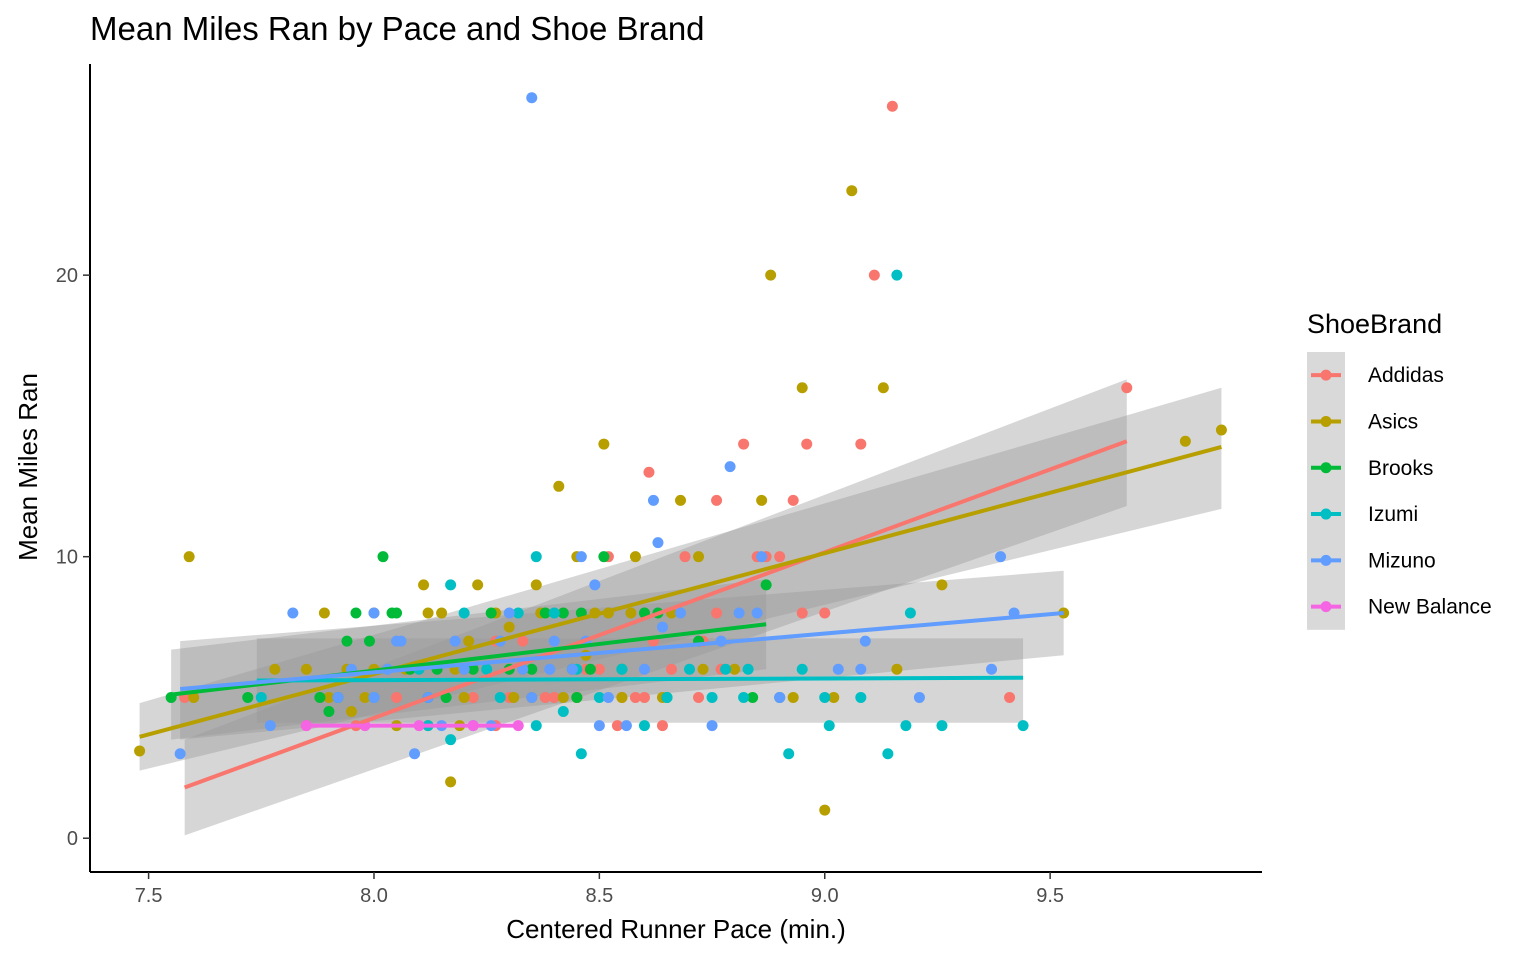 The width and height of the screenshot is (1536, 960). What do you see at coordinates (1326, 468) in the screenshot?
I see `brooks-legend-dot` at bounding box center [1326, 468].